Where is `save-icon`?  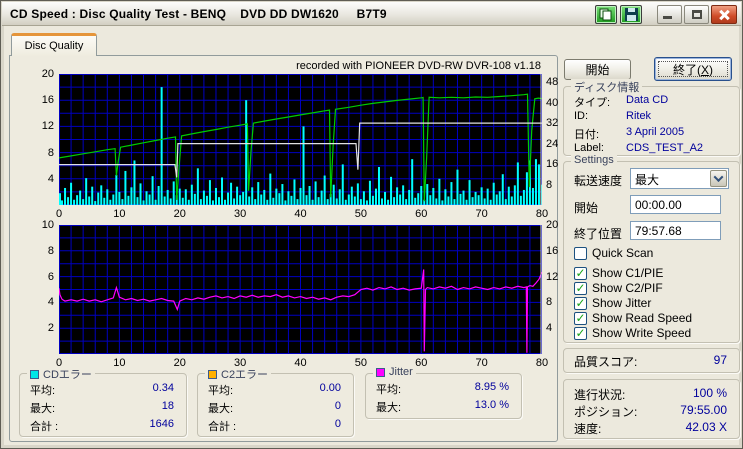
save-icon is located at coordinates (631, 14).